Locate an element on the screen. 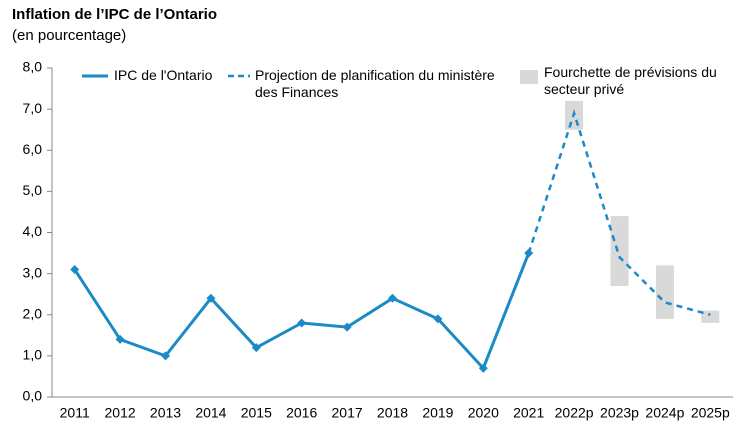 The height and width of the screenshot is (425, 748). y-tick-label: 8,0 is located at coordinates (33, 67).